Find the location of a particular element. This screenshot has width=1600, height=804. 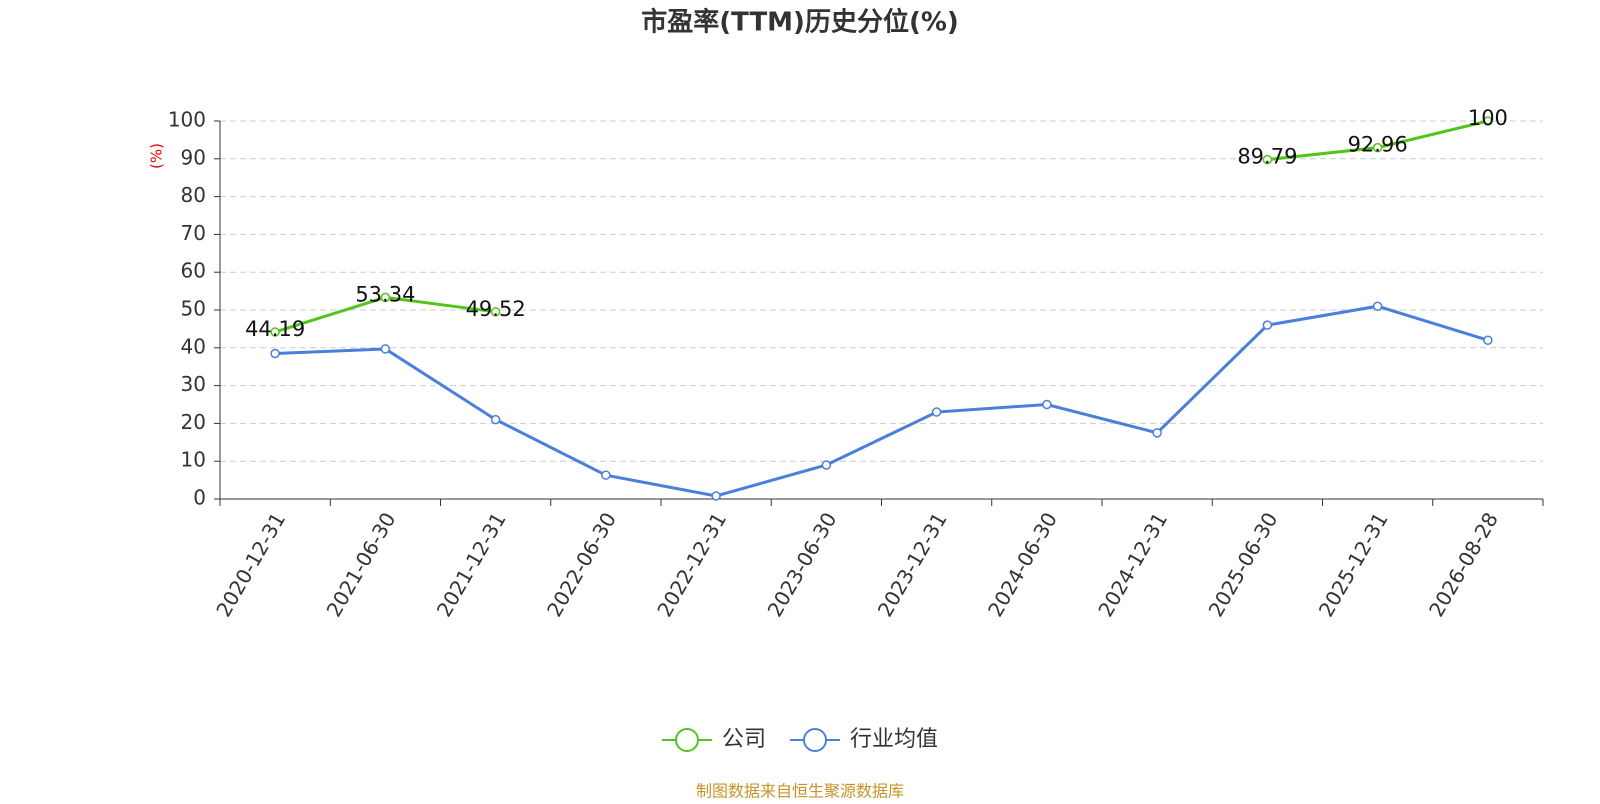

x-tick-label: 2022-06-30 is located at coordinates (581, 564).